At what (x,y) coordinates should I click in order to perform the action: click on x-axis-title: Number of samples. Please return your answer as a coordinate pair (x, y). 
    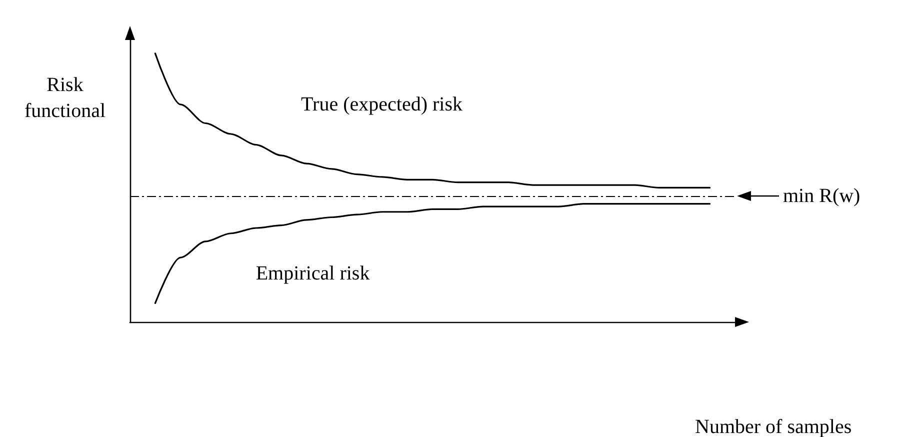
    Looking at the image, I should click on (773, 426).